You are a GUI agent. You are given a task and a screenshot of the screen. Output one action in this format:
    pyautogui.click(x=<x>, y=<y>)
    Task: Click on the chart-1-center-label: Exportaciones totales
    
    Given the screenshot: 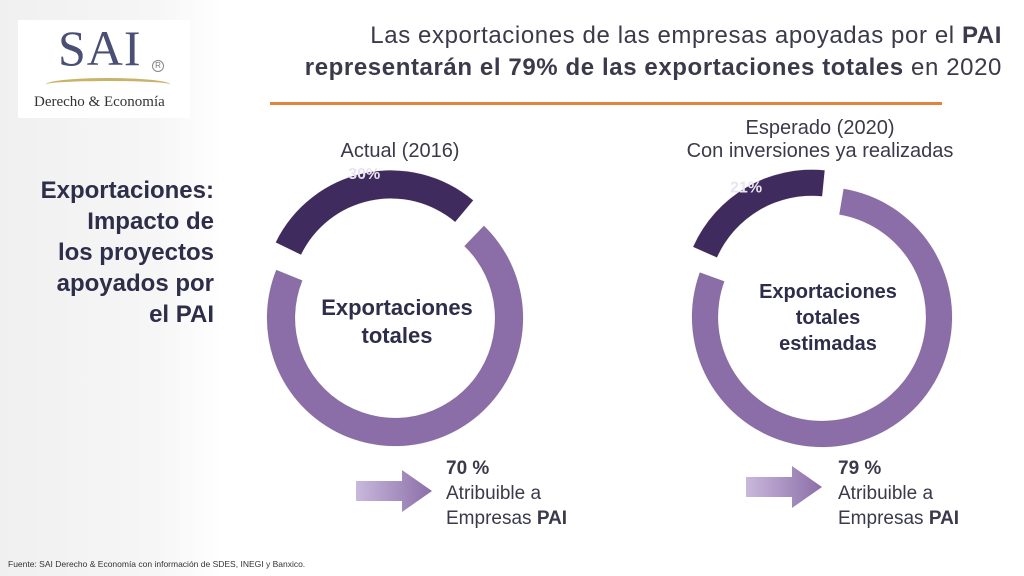 What is the action you would take?
    pyautogui.click(x=397, y=322)
    